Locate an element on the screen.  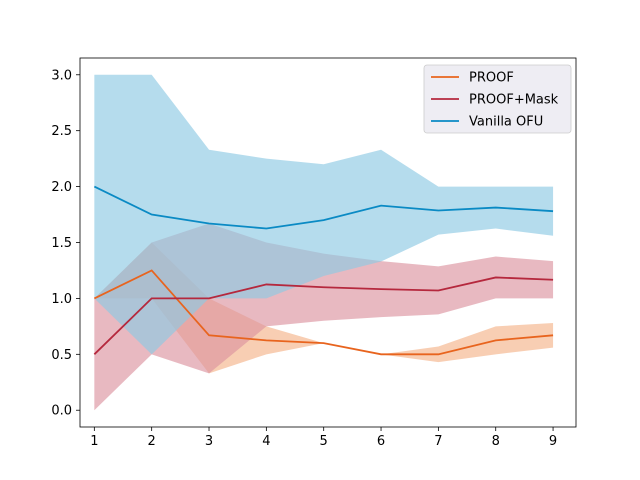
x-tick-label: 9 is located at coordinates (553, 441).